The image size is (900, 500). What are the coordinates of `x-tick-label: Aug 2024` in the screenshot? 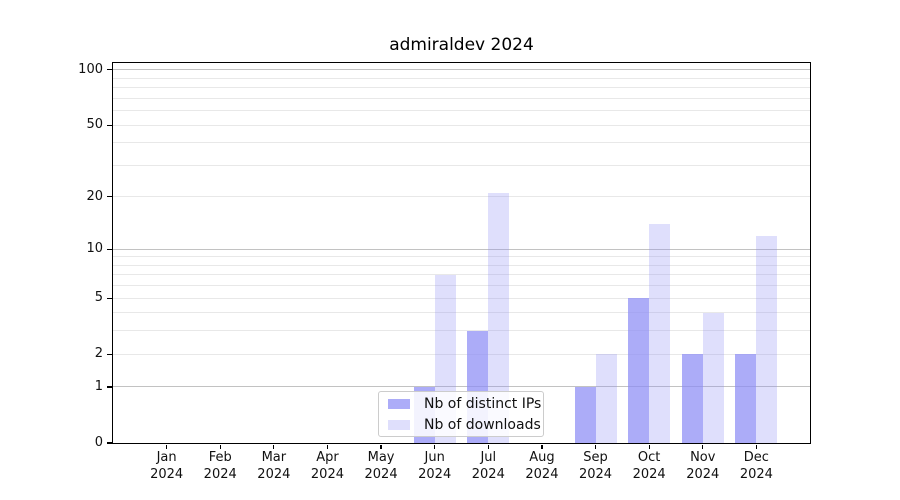 It's located at (542, 466).